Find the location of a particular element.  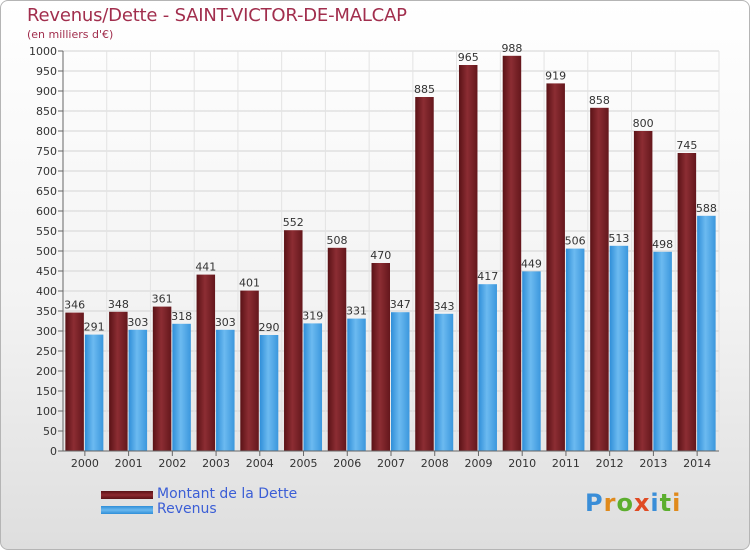

value-label-dette: 885 is located at coordinates (424, 89).